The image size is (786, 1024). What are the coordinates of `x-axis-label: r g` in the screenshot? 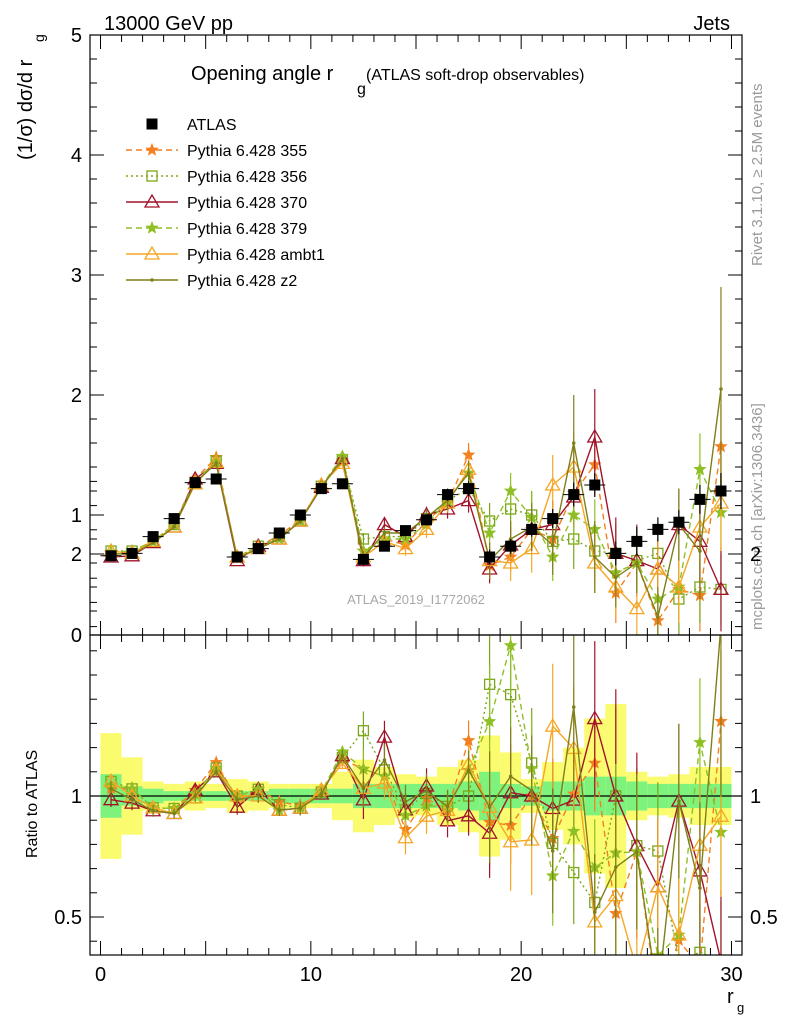 It's located at (735, 1000).